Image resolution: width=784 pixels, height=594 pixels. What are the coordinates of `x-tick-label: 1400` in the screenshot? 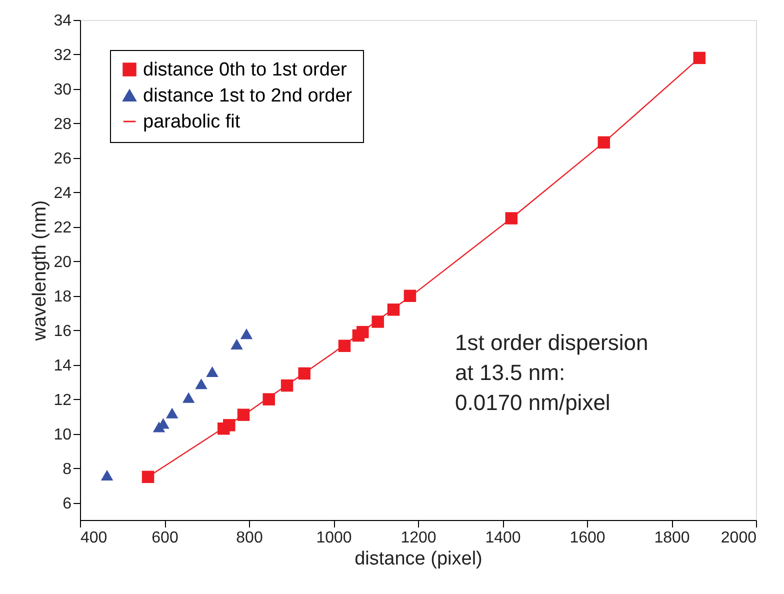 It's located at (503, 538).